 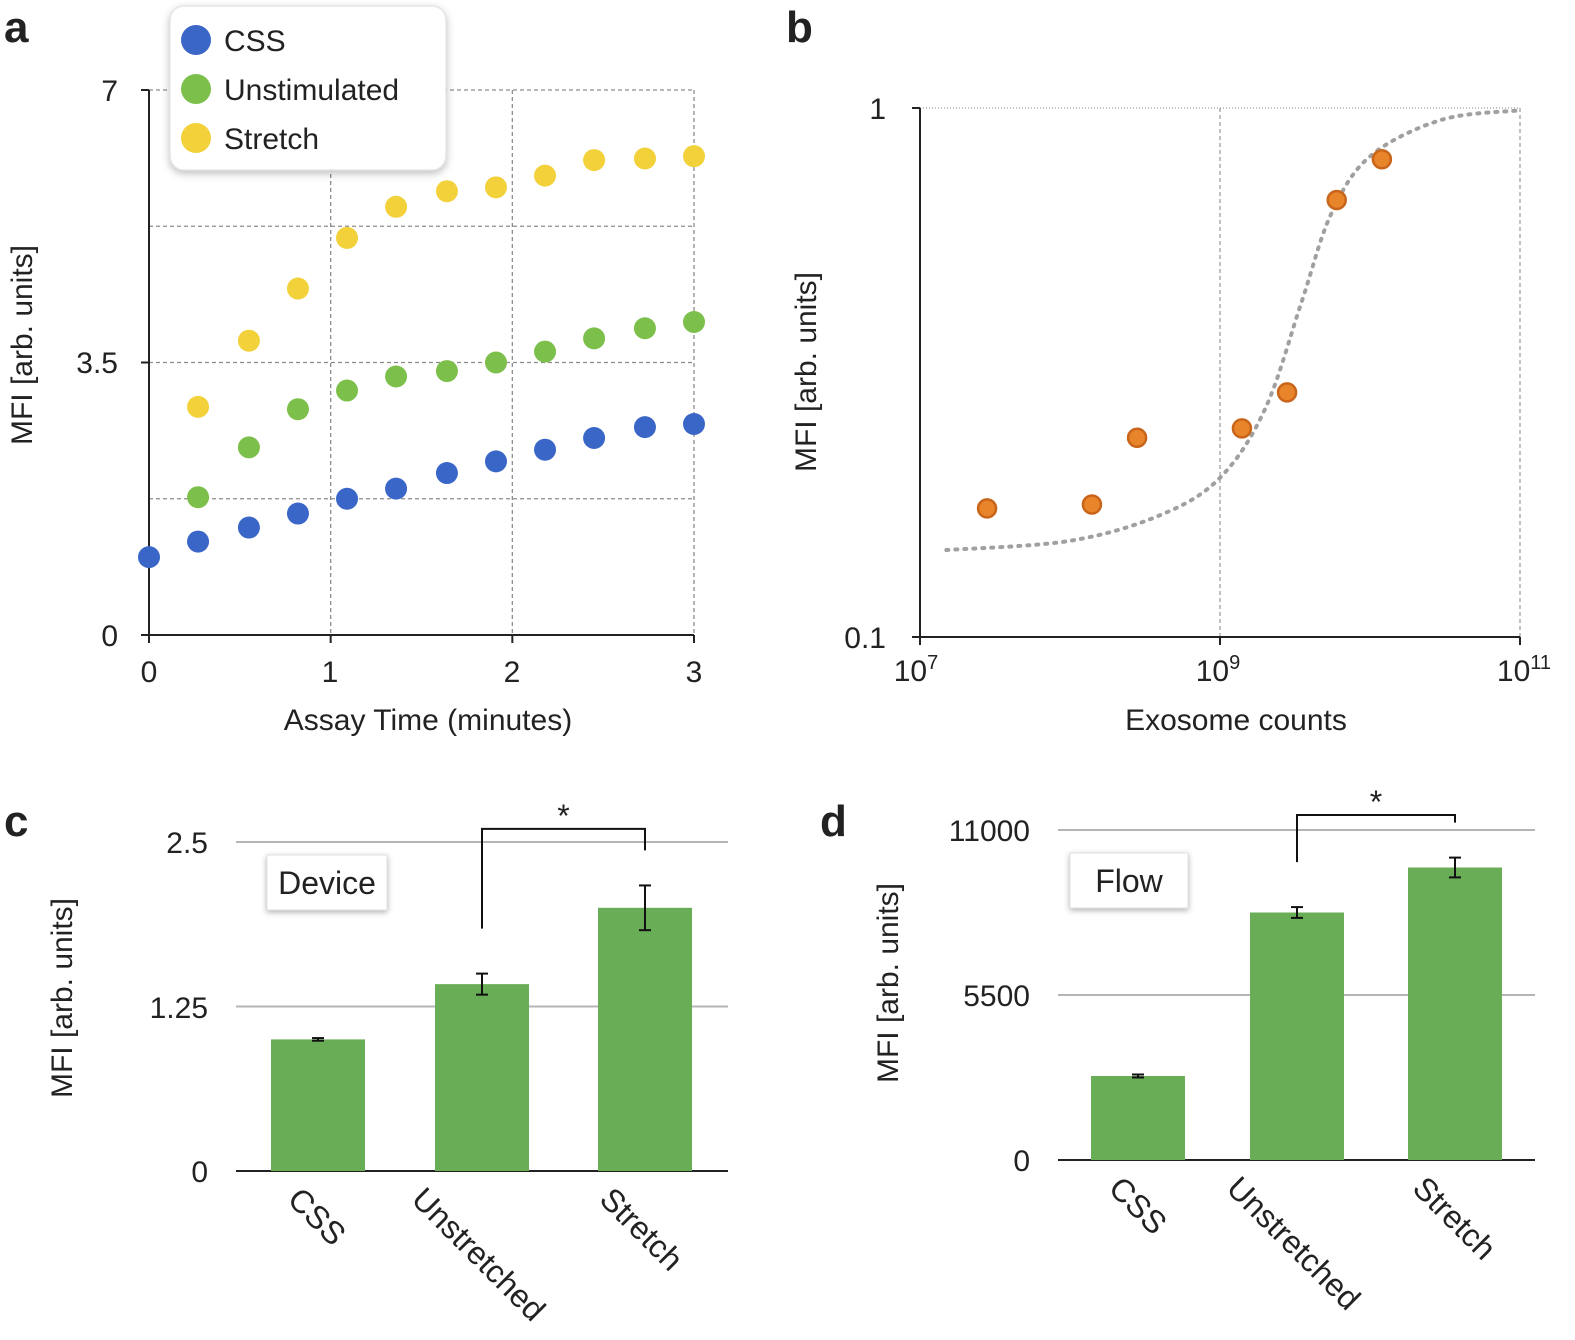 I want to click on panel-a-letter: a, so click(x=16, y=27).